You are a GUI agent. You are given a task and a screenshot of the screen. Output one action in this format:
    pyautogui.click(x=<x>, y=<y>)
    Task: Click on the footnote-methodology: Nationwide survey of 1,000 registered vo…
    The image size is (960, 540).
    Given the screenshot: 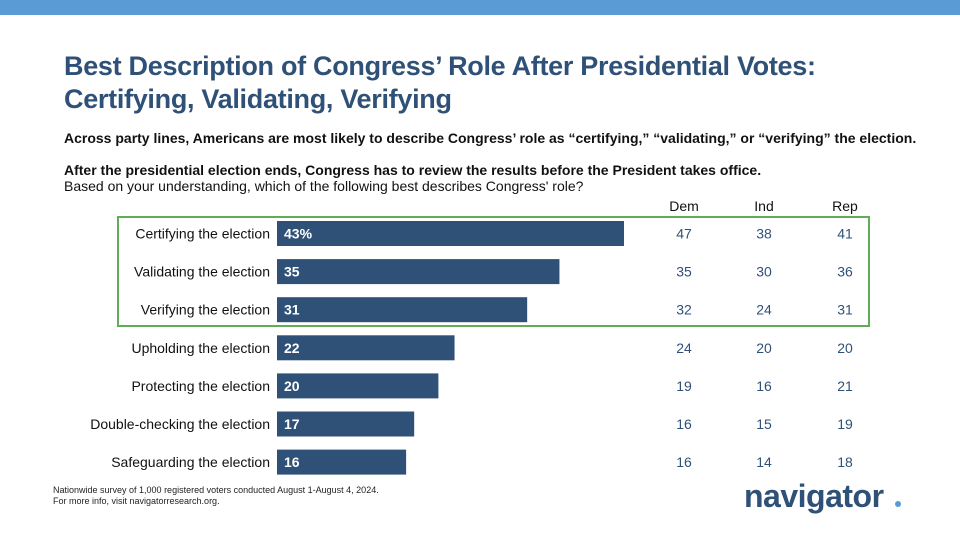 What is the action you would take?
    pyautogui.click(x=216, y=490)
    